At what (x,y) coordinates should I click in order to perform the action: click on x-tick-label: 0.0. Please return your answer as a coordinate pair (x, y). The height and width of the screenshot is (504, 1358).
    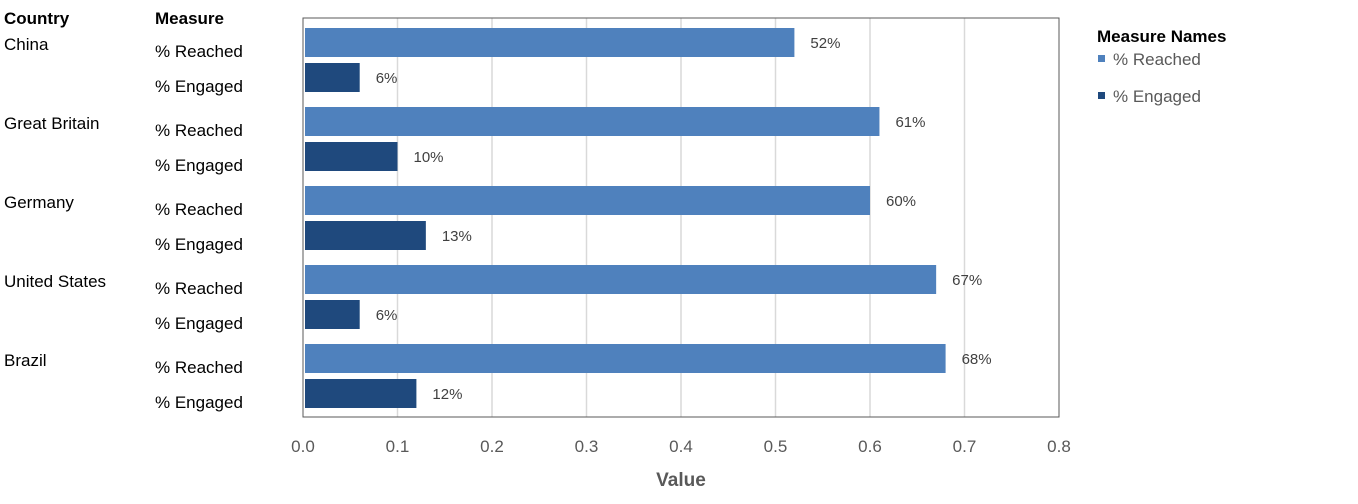
    Looking at the image, I should click on (303, 446).